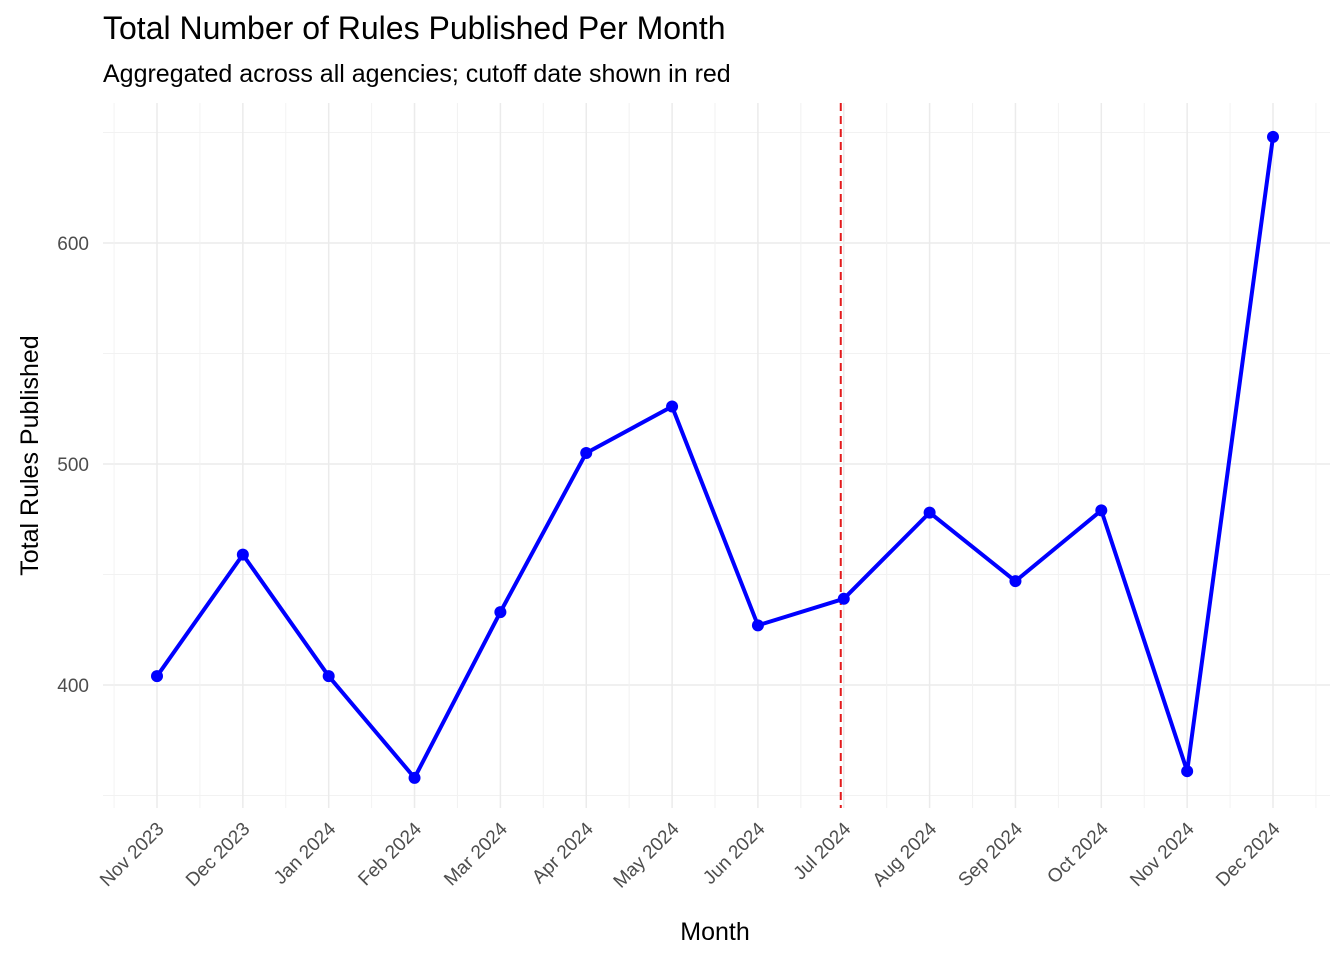  I want to click on y-tick-label: 500, so click(73, 465).